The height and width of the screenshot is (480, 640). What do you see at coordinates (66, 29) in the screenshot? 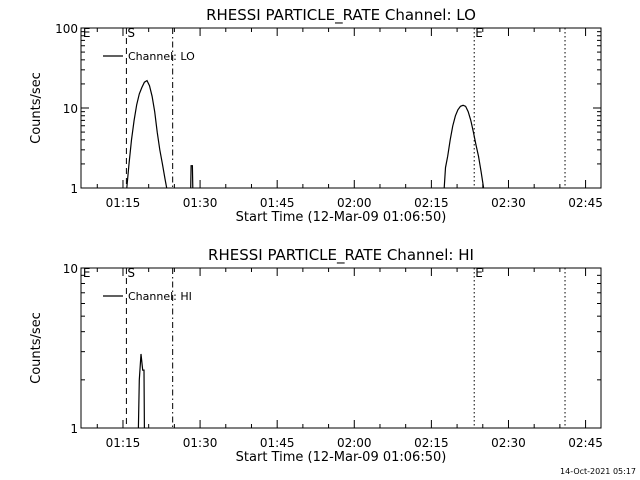
I see `y-tick-label: 100` at bounding box center [66, 29].